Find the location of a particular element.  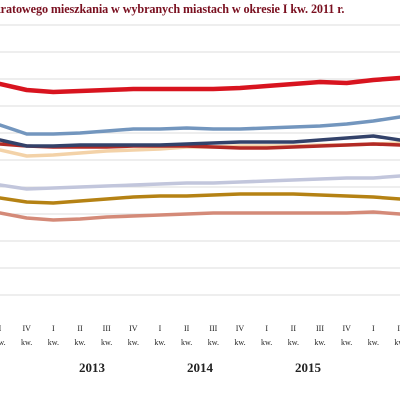

year-label-2013: 2013 is located at coordinates (92, 367).